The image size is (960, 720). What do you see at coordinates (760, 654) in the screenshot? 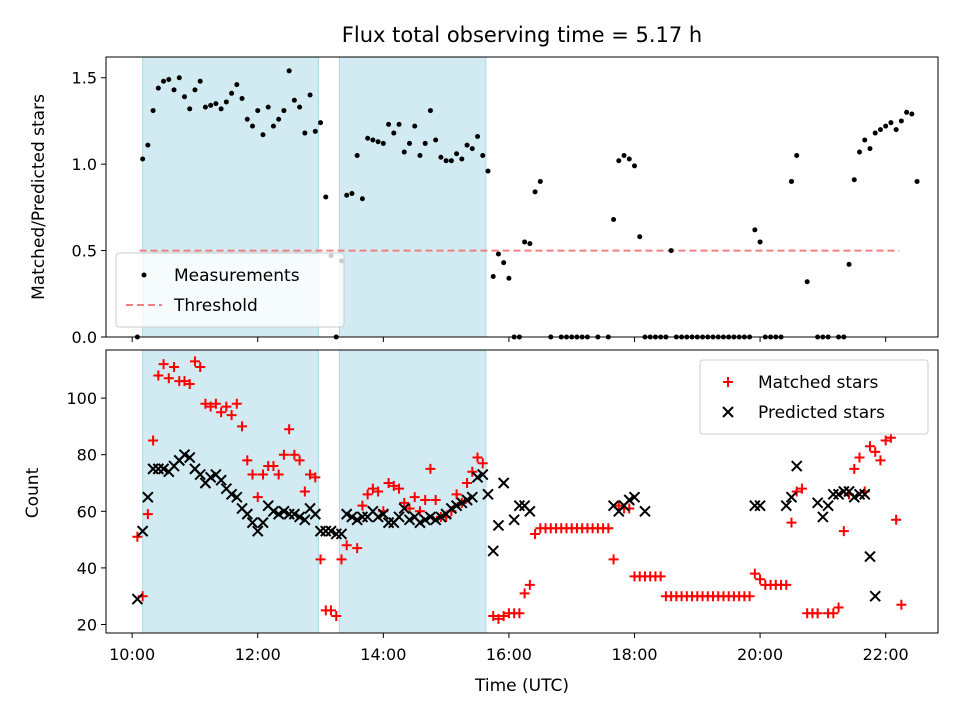
I see `x-tick-label: 20:00` at bounding box center [760, 654].